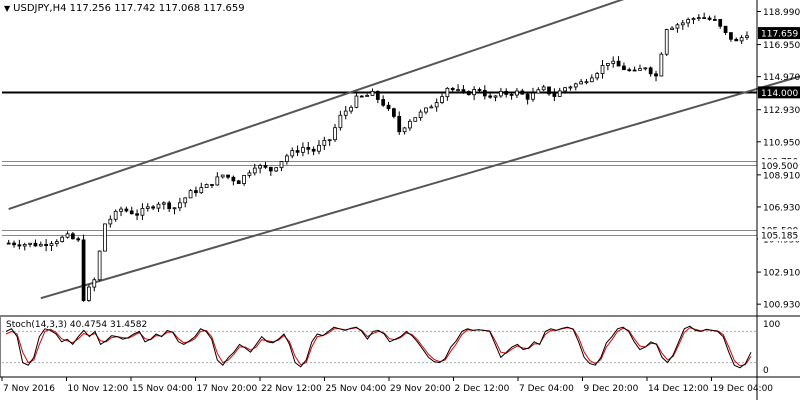 The image size is (800, 400). I want to click on symbol-label: USDJPY,H4, so click(40, 8).